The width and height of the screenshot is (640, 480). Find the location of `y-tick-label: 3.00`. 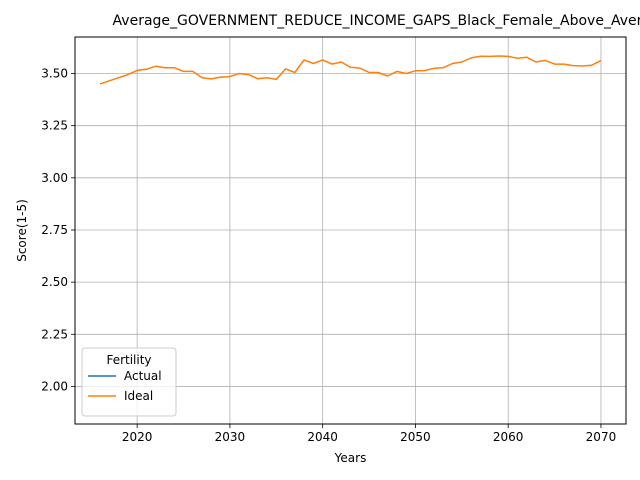

y-tick-label: 3.00 is located at coordinates (54, 178).